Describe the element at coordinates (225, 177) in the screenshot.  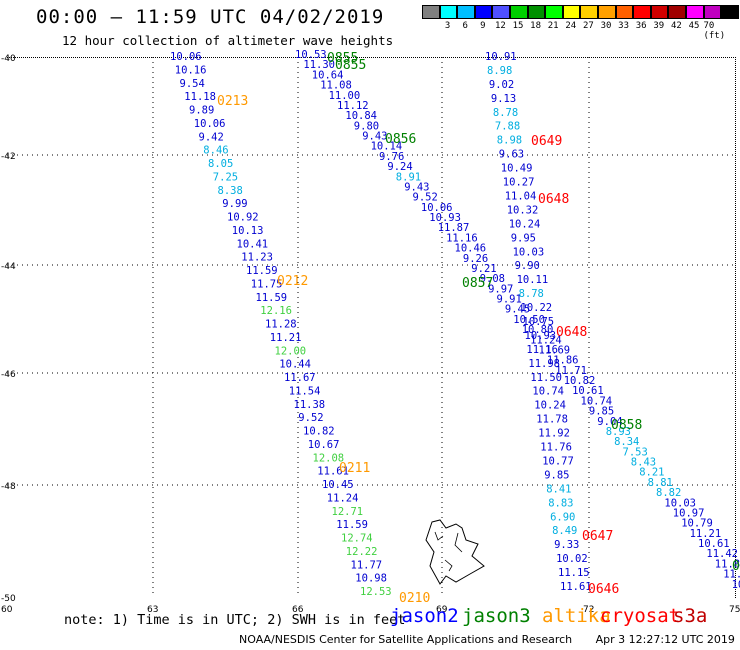
I see `wave-height-value: 7.25` at that location.